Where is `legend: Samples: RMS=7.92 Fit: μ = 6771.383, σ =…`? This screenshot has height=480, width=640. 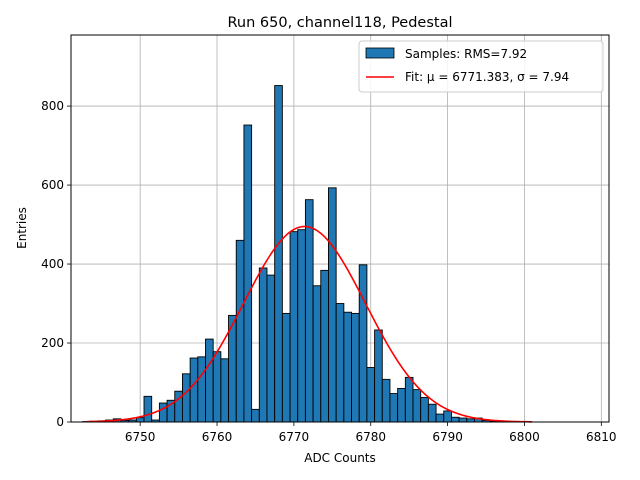 legend: Samples: RMS=7.92 Fit: μ = 6771.383, σ =… is located at coordinates (481, 66).